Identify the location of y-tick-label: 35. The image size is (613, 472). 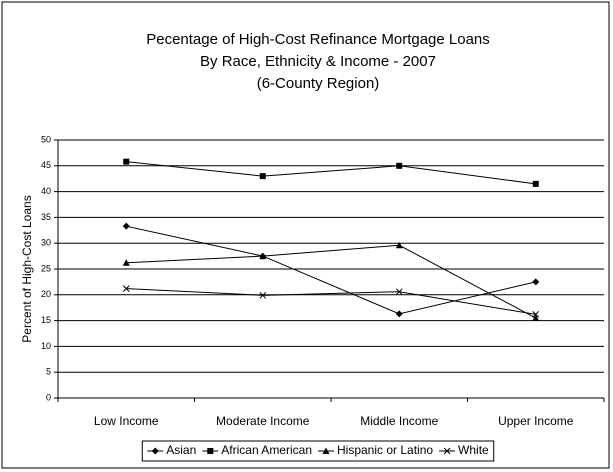
(46, 217).